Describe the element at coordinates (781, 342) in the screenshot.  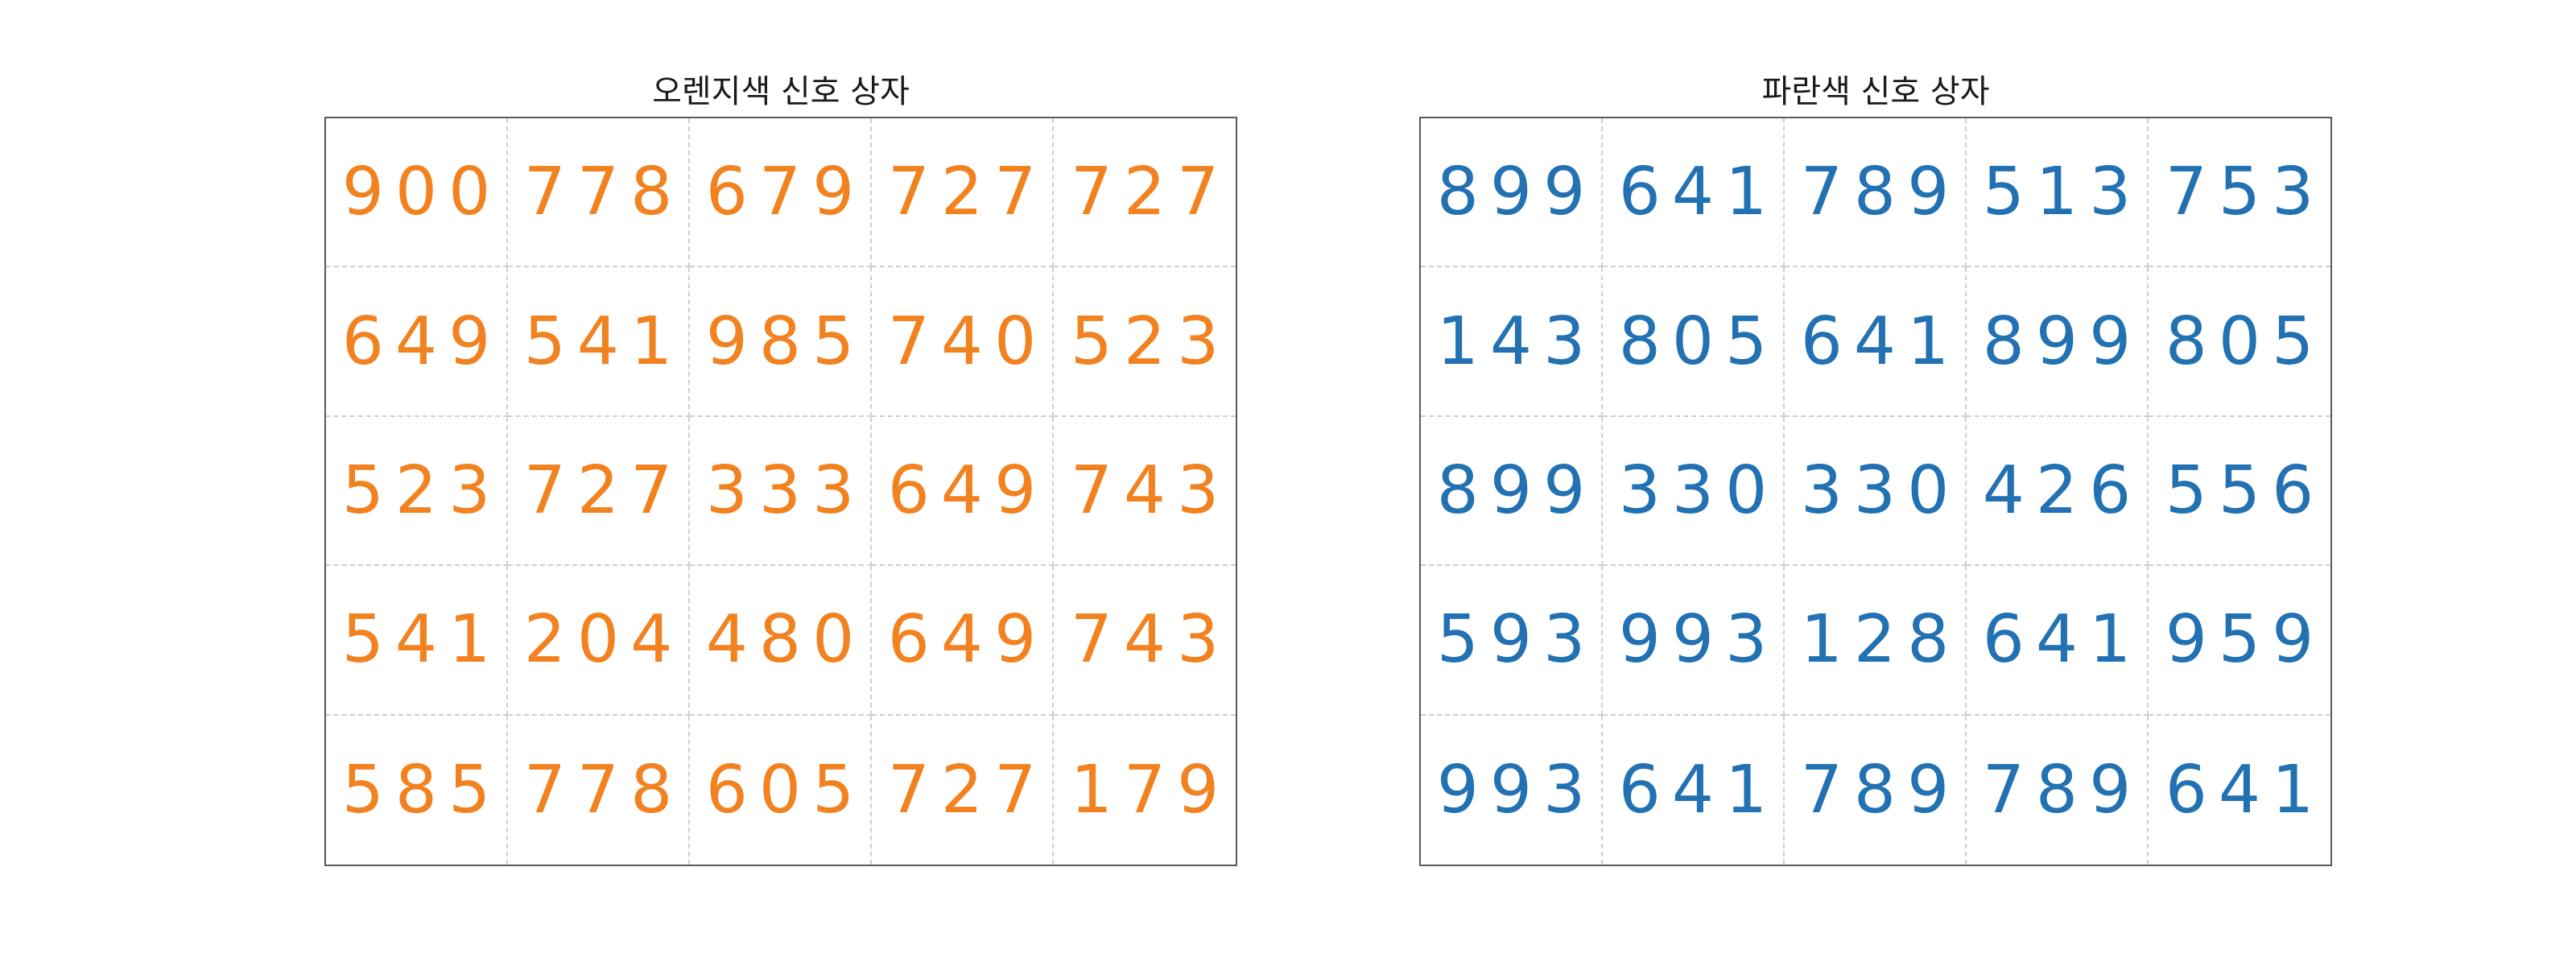
I see `signal-cell: 985` at that location.